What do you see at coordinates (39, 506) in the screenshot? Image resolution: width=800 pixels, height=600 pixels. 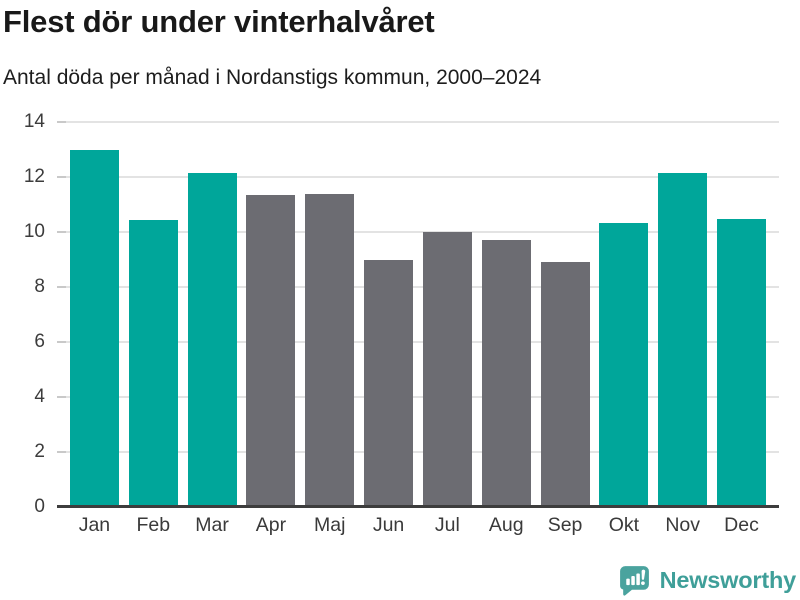 I see `y-axis-label-0: 0` at bounding box center [39, 506].